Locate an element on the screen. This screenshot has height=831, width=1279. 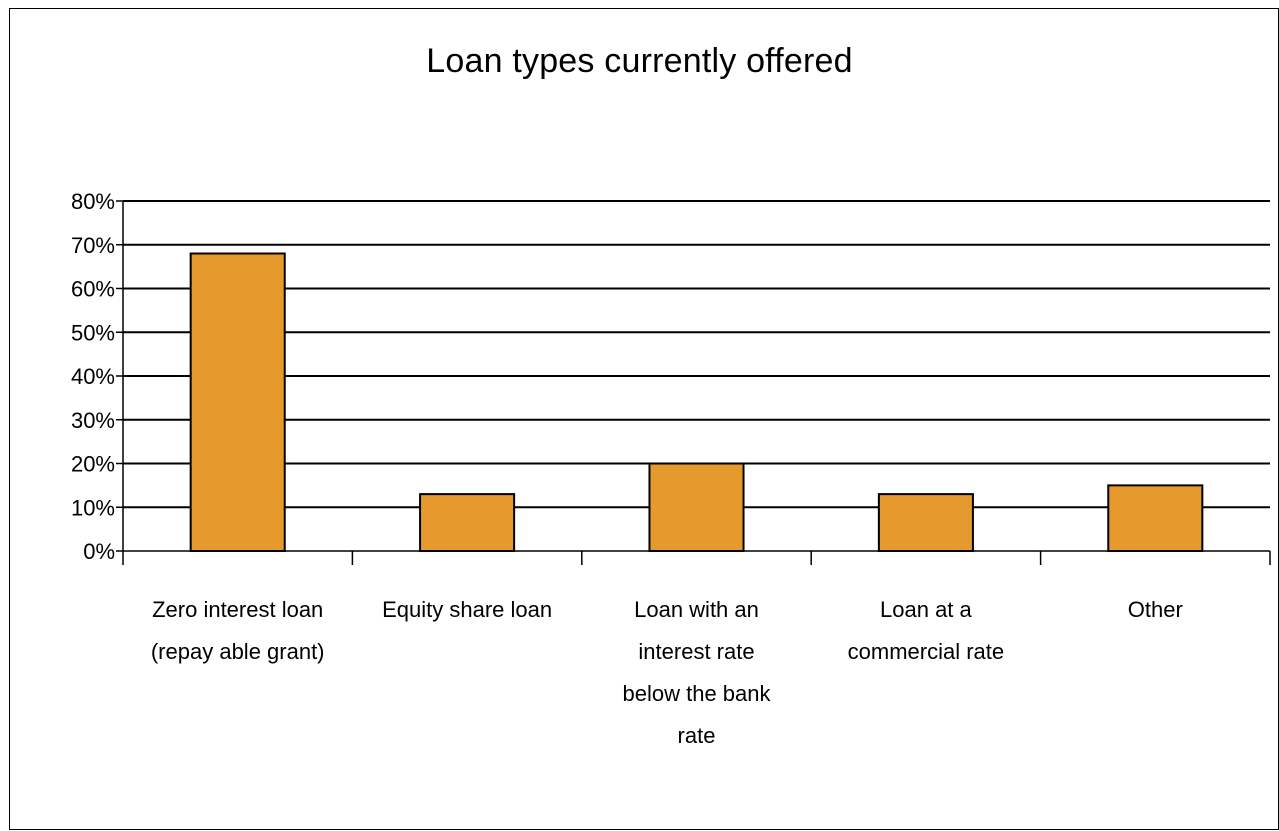
category-label: (repay able grant) is located at coordinates (238, 651).